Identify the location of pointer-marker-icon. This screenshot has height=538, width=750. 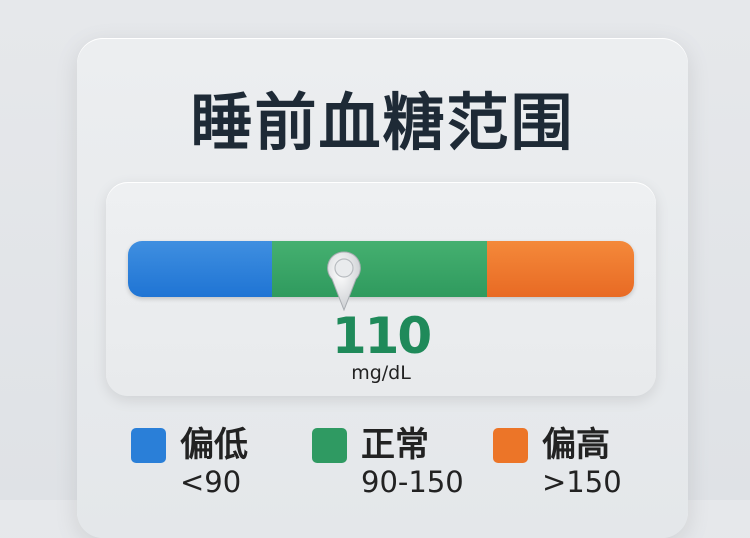
(343, 281).